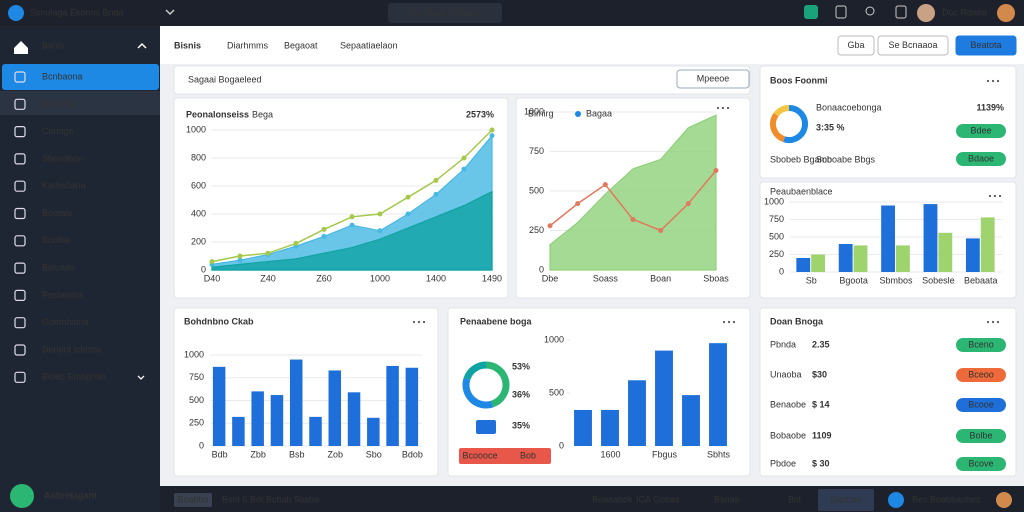  What do you see at coordinates (819, 374) in the screenshot?
I see `row-value: $30` at bounding box center [819, 374].